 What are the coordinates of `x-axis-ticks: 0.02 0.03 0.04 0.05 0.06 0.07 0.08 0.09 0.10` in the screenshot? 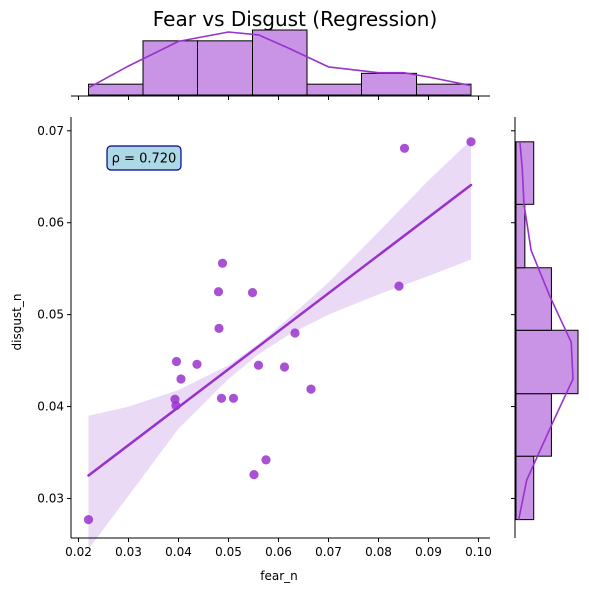 It's located at (278, 548).